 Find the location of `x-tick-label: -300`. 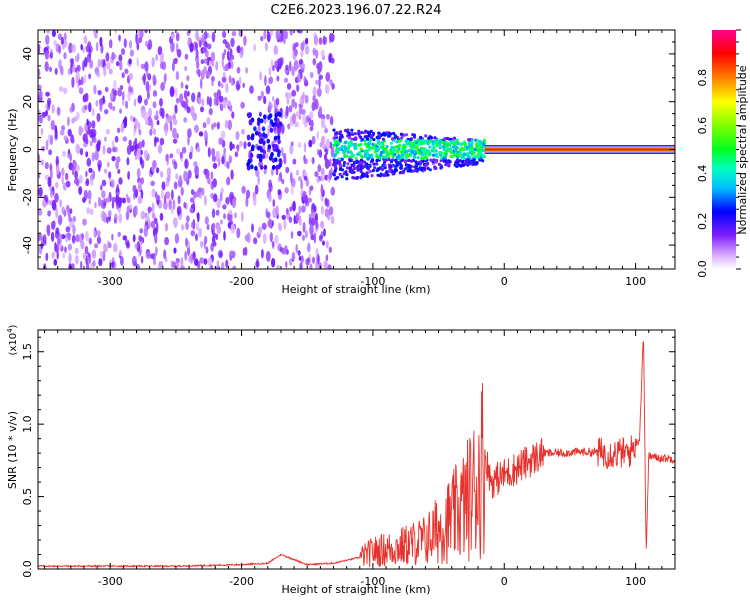

x-tick-label: -300 is located at coordinates (110, 281).